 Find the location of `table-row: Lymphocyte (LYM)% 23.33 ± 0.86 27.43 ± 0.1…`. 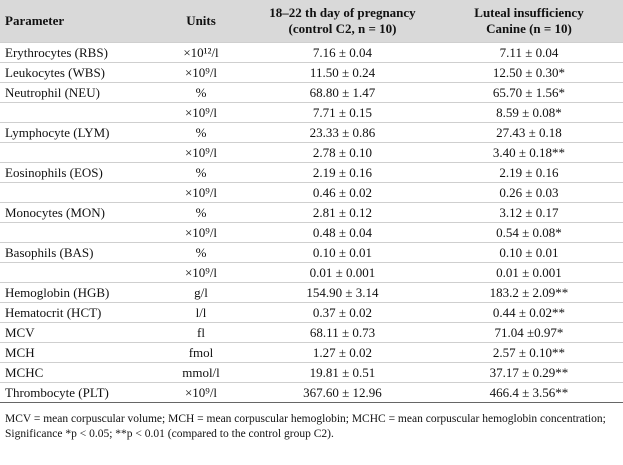

table-row: Lymphocyte (LYM)% 23.33 ± 0.86 27.43 ± 0.1… is located at coordinates (311, 132).